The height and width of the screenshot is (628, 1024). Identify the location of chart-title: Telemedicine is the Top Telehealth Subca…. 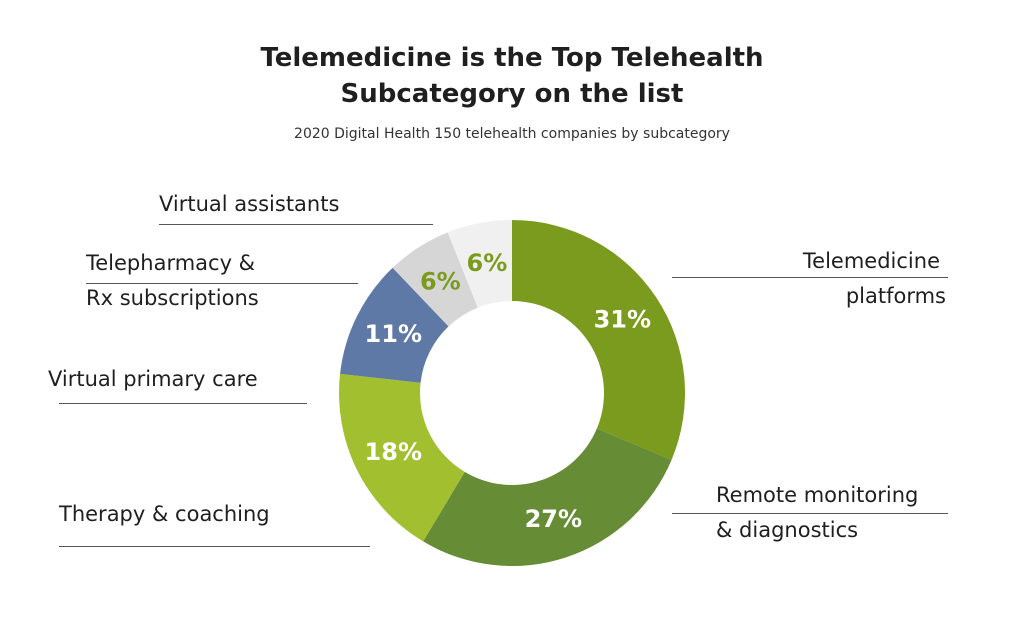
(512, 76).